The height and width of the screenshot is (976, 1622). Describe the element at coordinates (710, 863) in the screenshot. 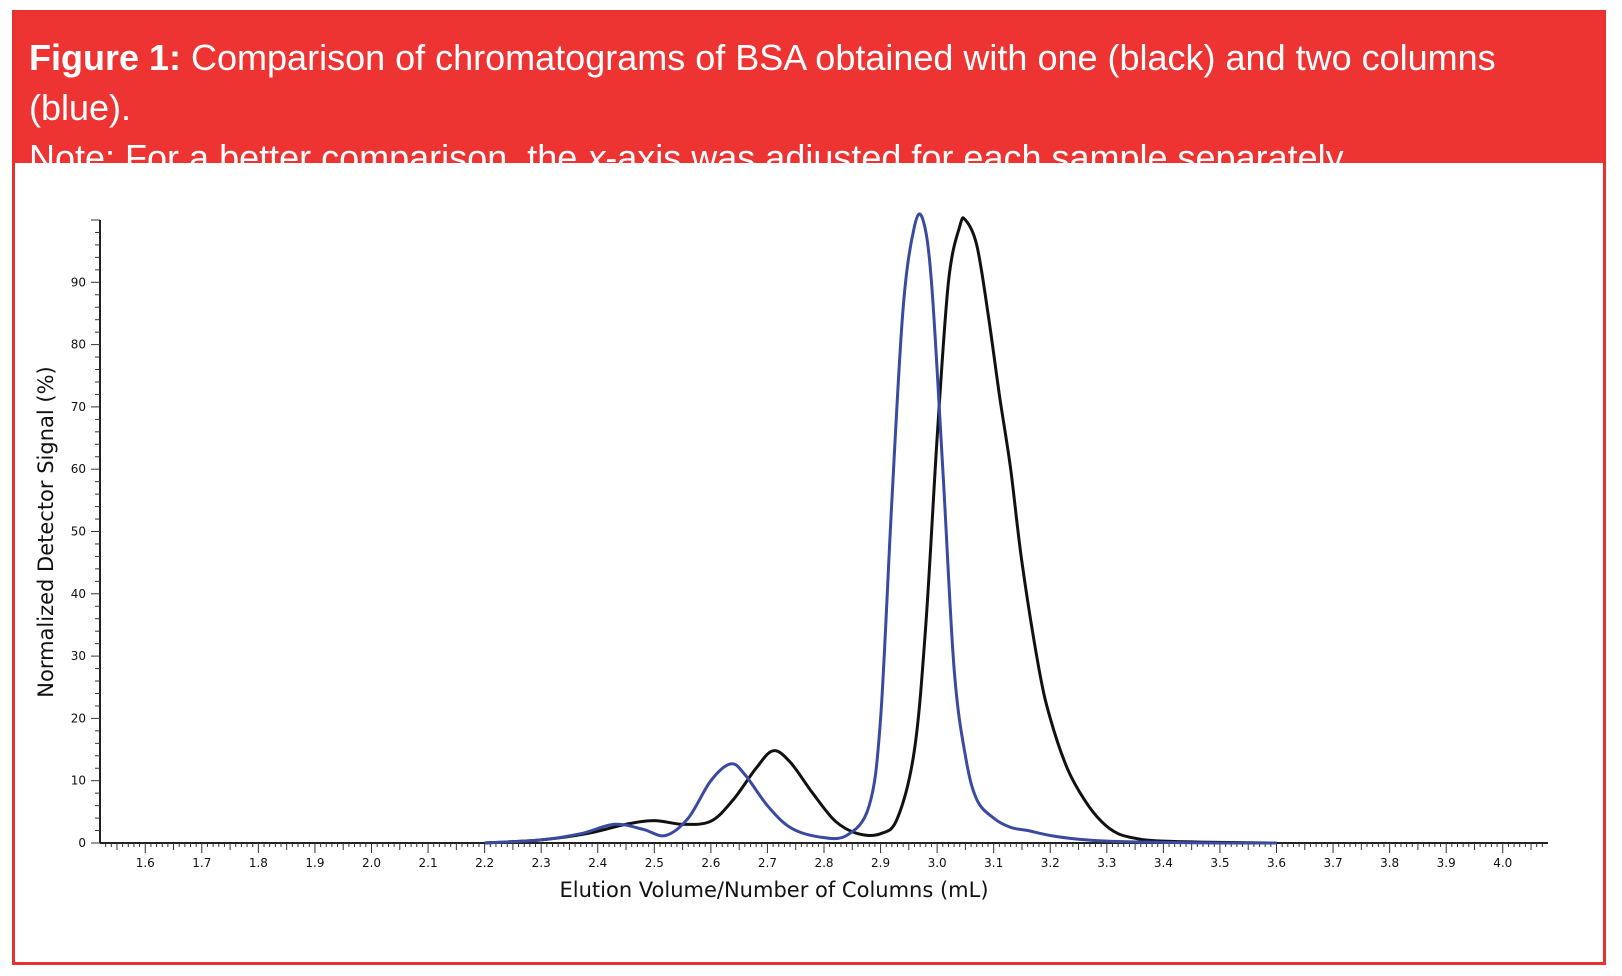

I see `x-tick-label: 2.6` at that location.